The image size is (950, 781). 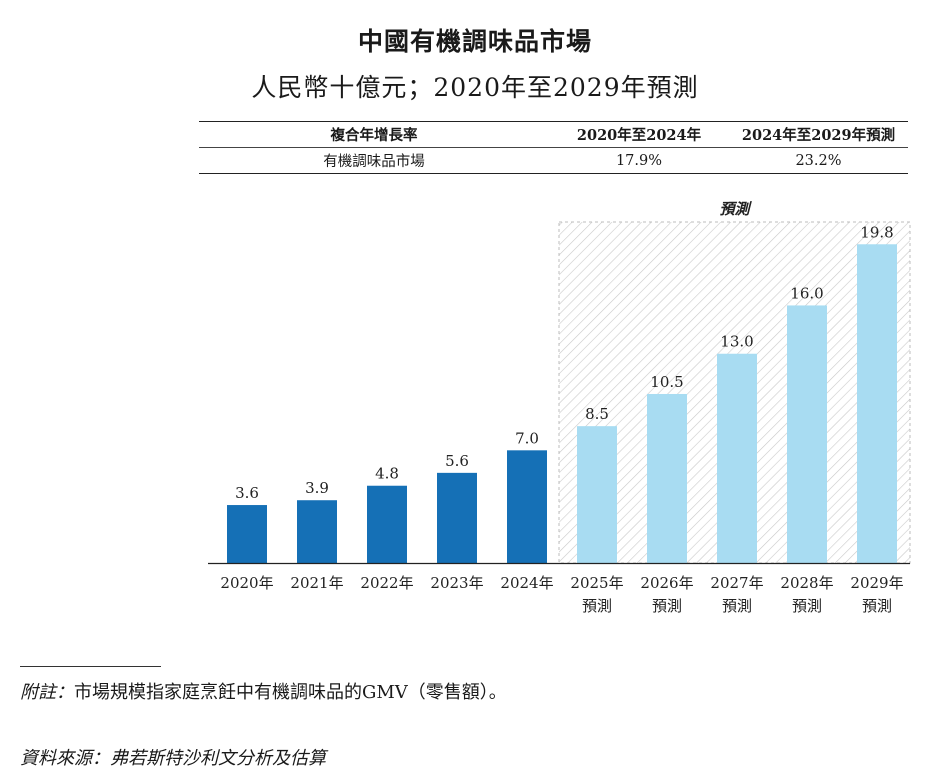 I want to click on value-label: 3.6, so click(x=247, y=493).